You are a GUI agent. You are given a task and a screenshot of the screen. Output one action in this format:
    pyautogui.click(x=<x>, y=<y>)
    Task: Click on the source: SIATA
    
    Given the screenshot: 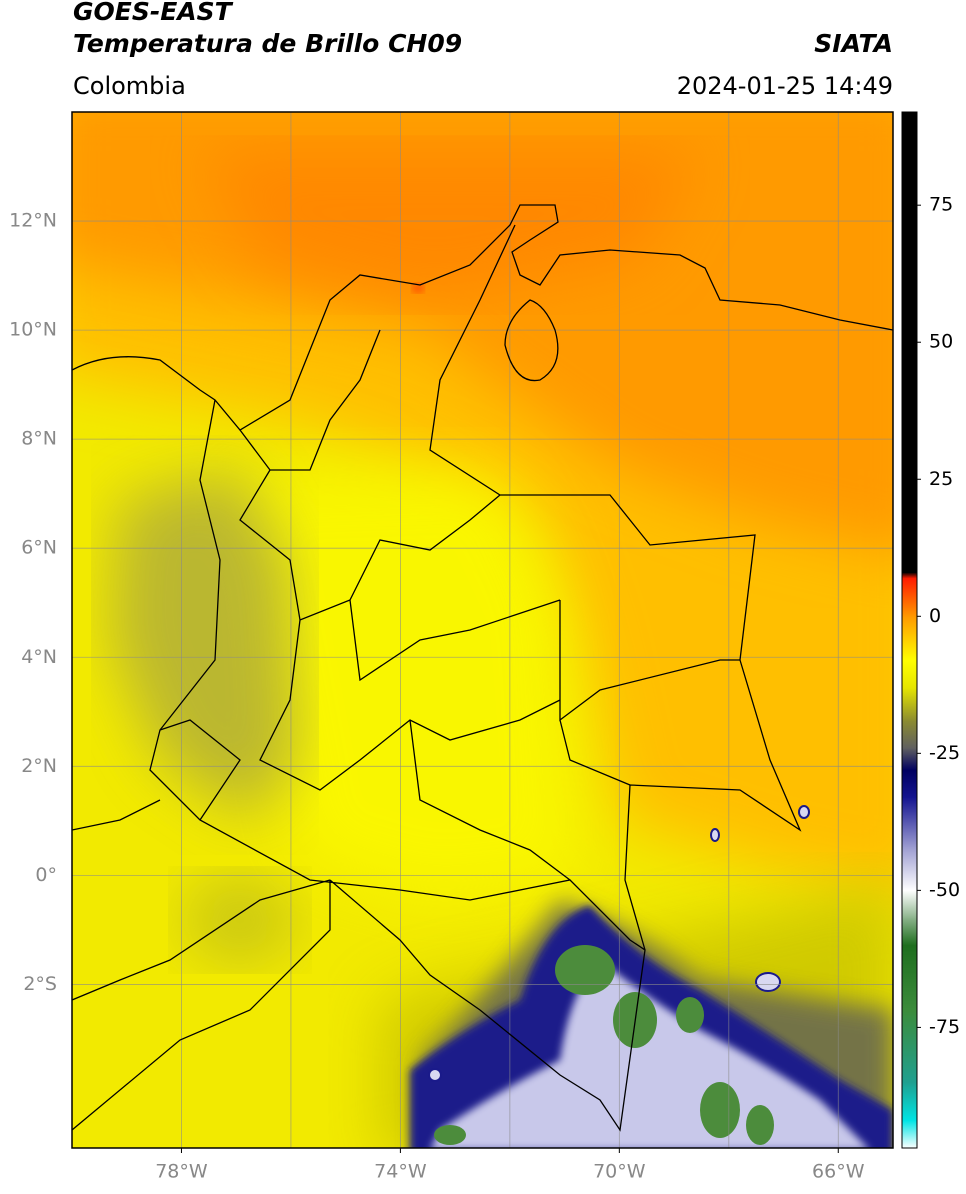 What is the action you would take?
    pyautogui.click(x=853, y=43)
    